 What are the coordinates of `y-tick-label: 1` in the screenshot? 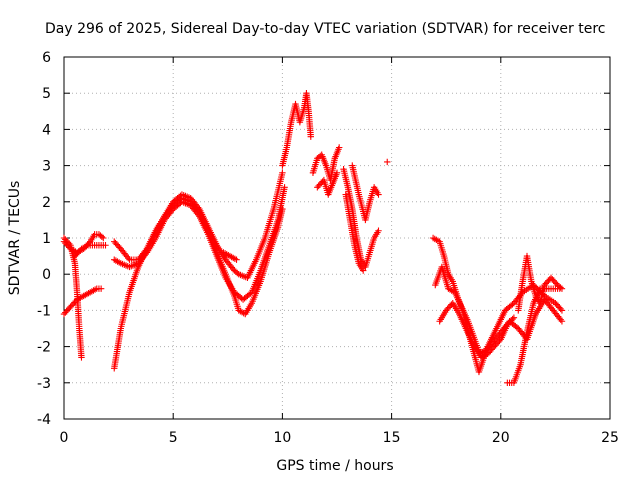 It's located at (46, 239).